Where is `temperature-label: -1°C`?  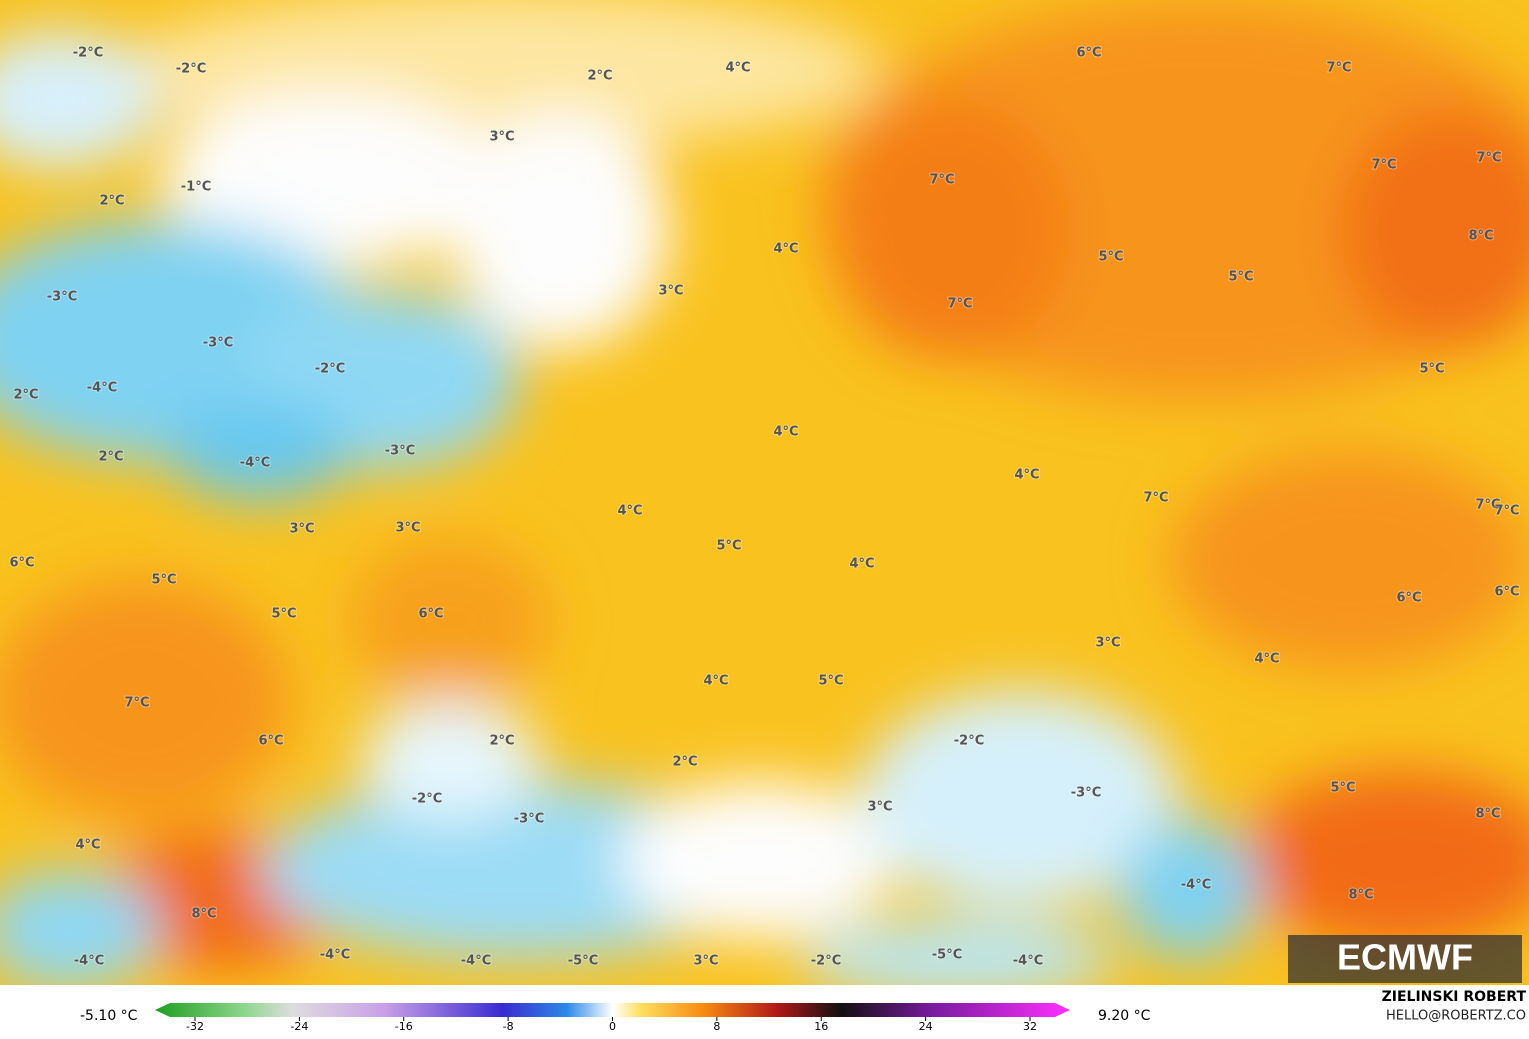
temperature-label: -1°C is located at coordinates (196, 187).